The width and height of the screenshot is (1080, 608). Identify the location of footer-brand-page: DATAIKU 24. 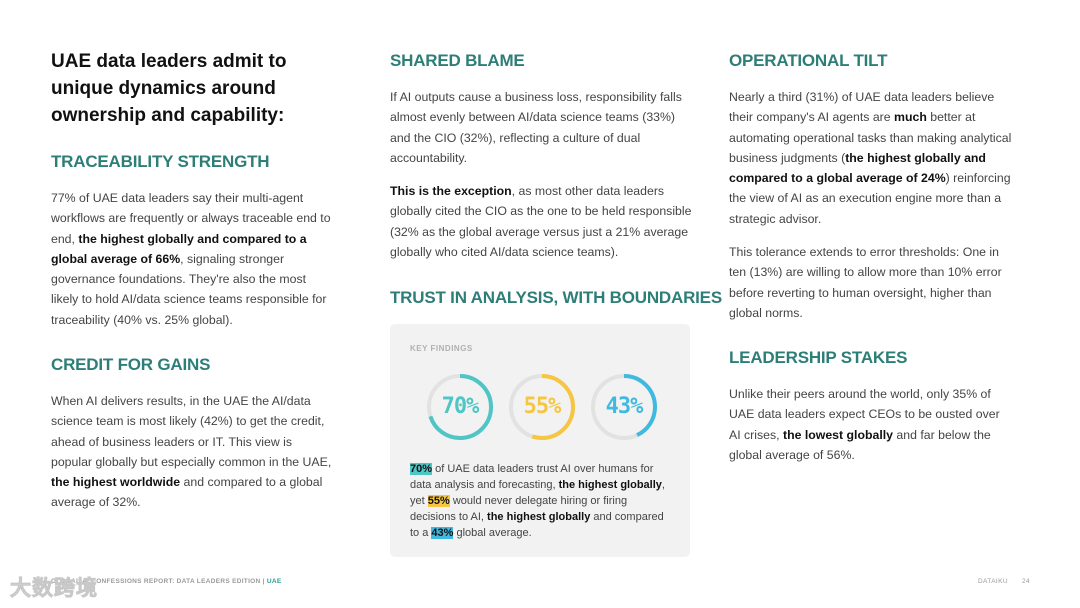
(1004, 581).